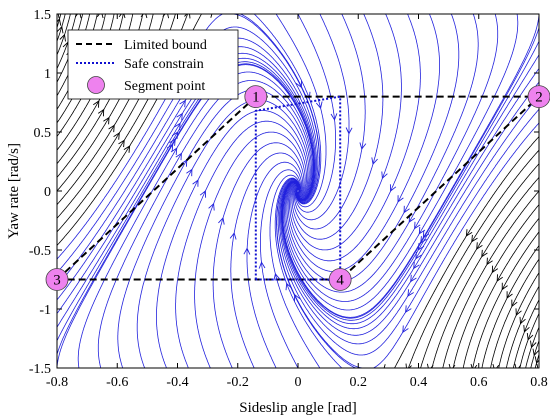 Image resolution: width=550 pixels, height=419 pixels. Describe the element at coordinates (47, 74) in the screenshot. I see `y-tick-label: 1` at that location.